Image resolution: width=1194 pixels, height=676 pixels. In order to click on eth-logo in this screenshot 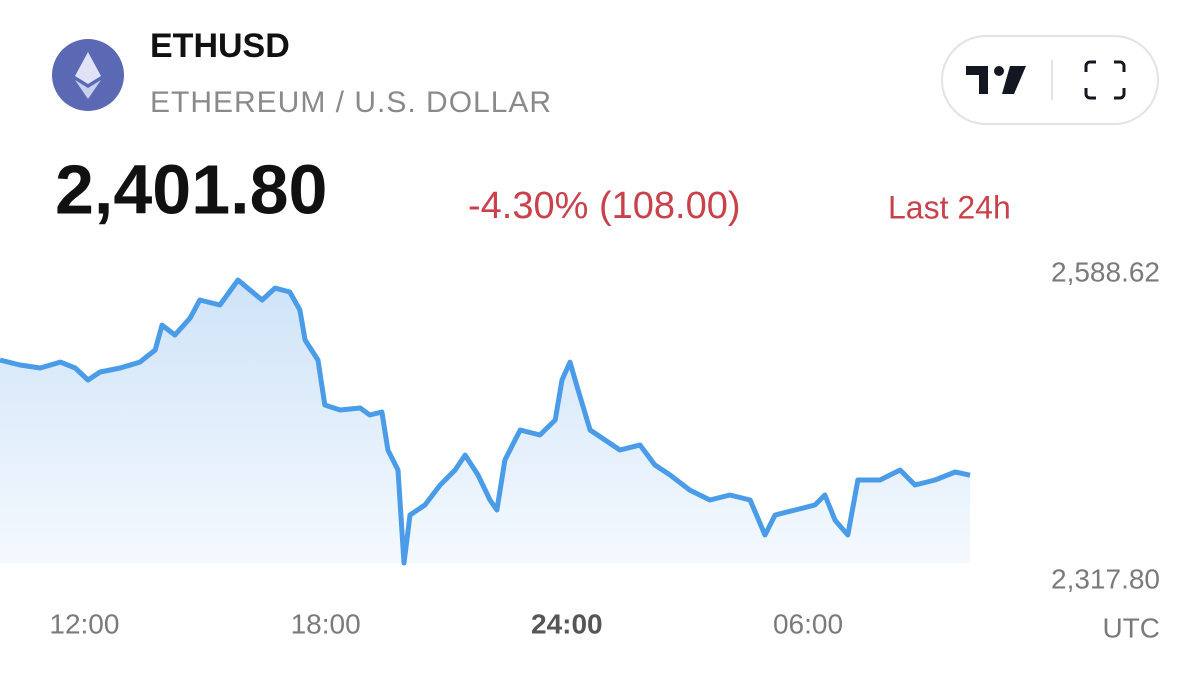, I will do `click(88, 75)`.